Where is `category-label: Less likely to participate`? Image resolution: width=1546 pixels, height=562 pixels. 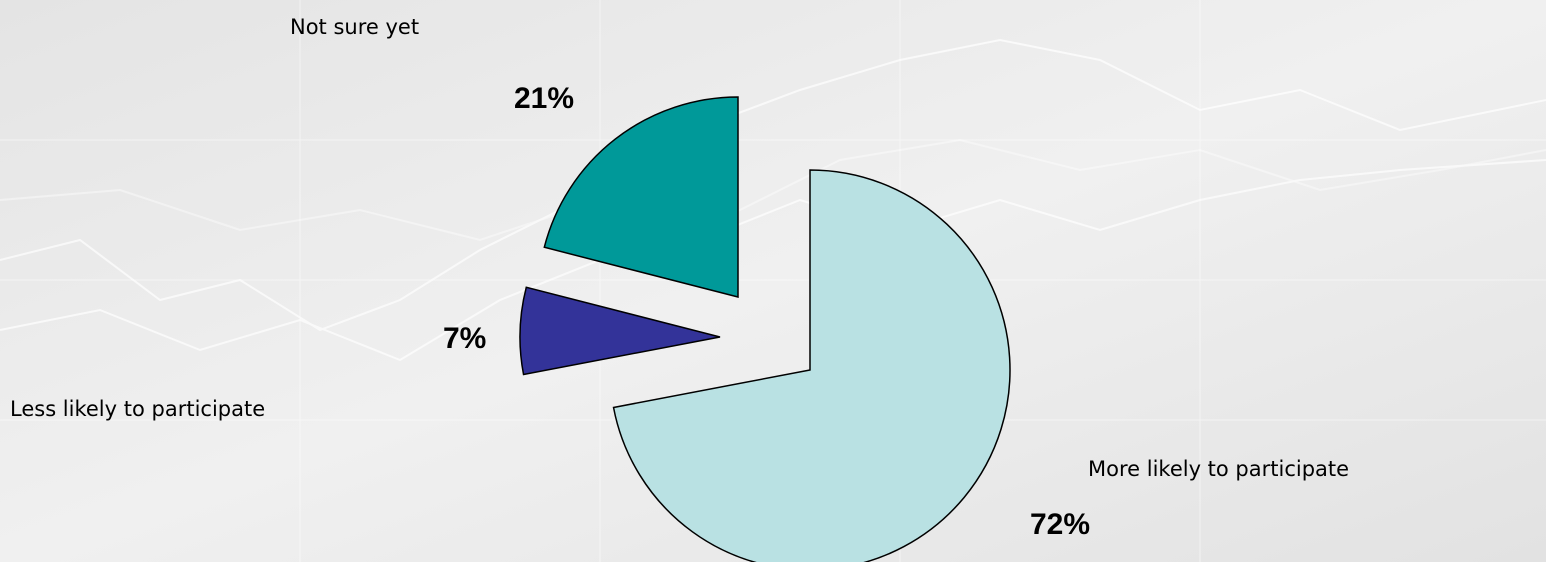 category-label: Less likely to participate is located at coordinates (137, 409).